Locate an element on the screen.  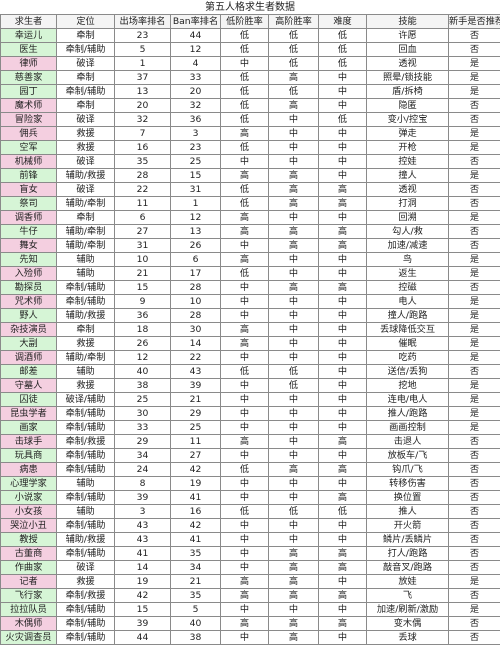
survivor-name: 击球手 is located at coordinates (29, 442).